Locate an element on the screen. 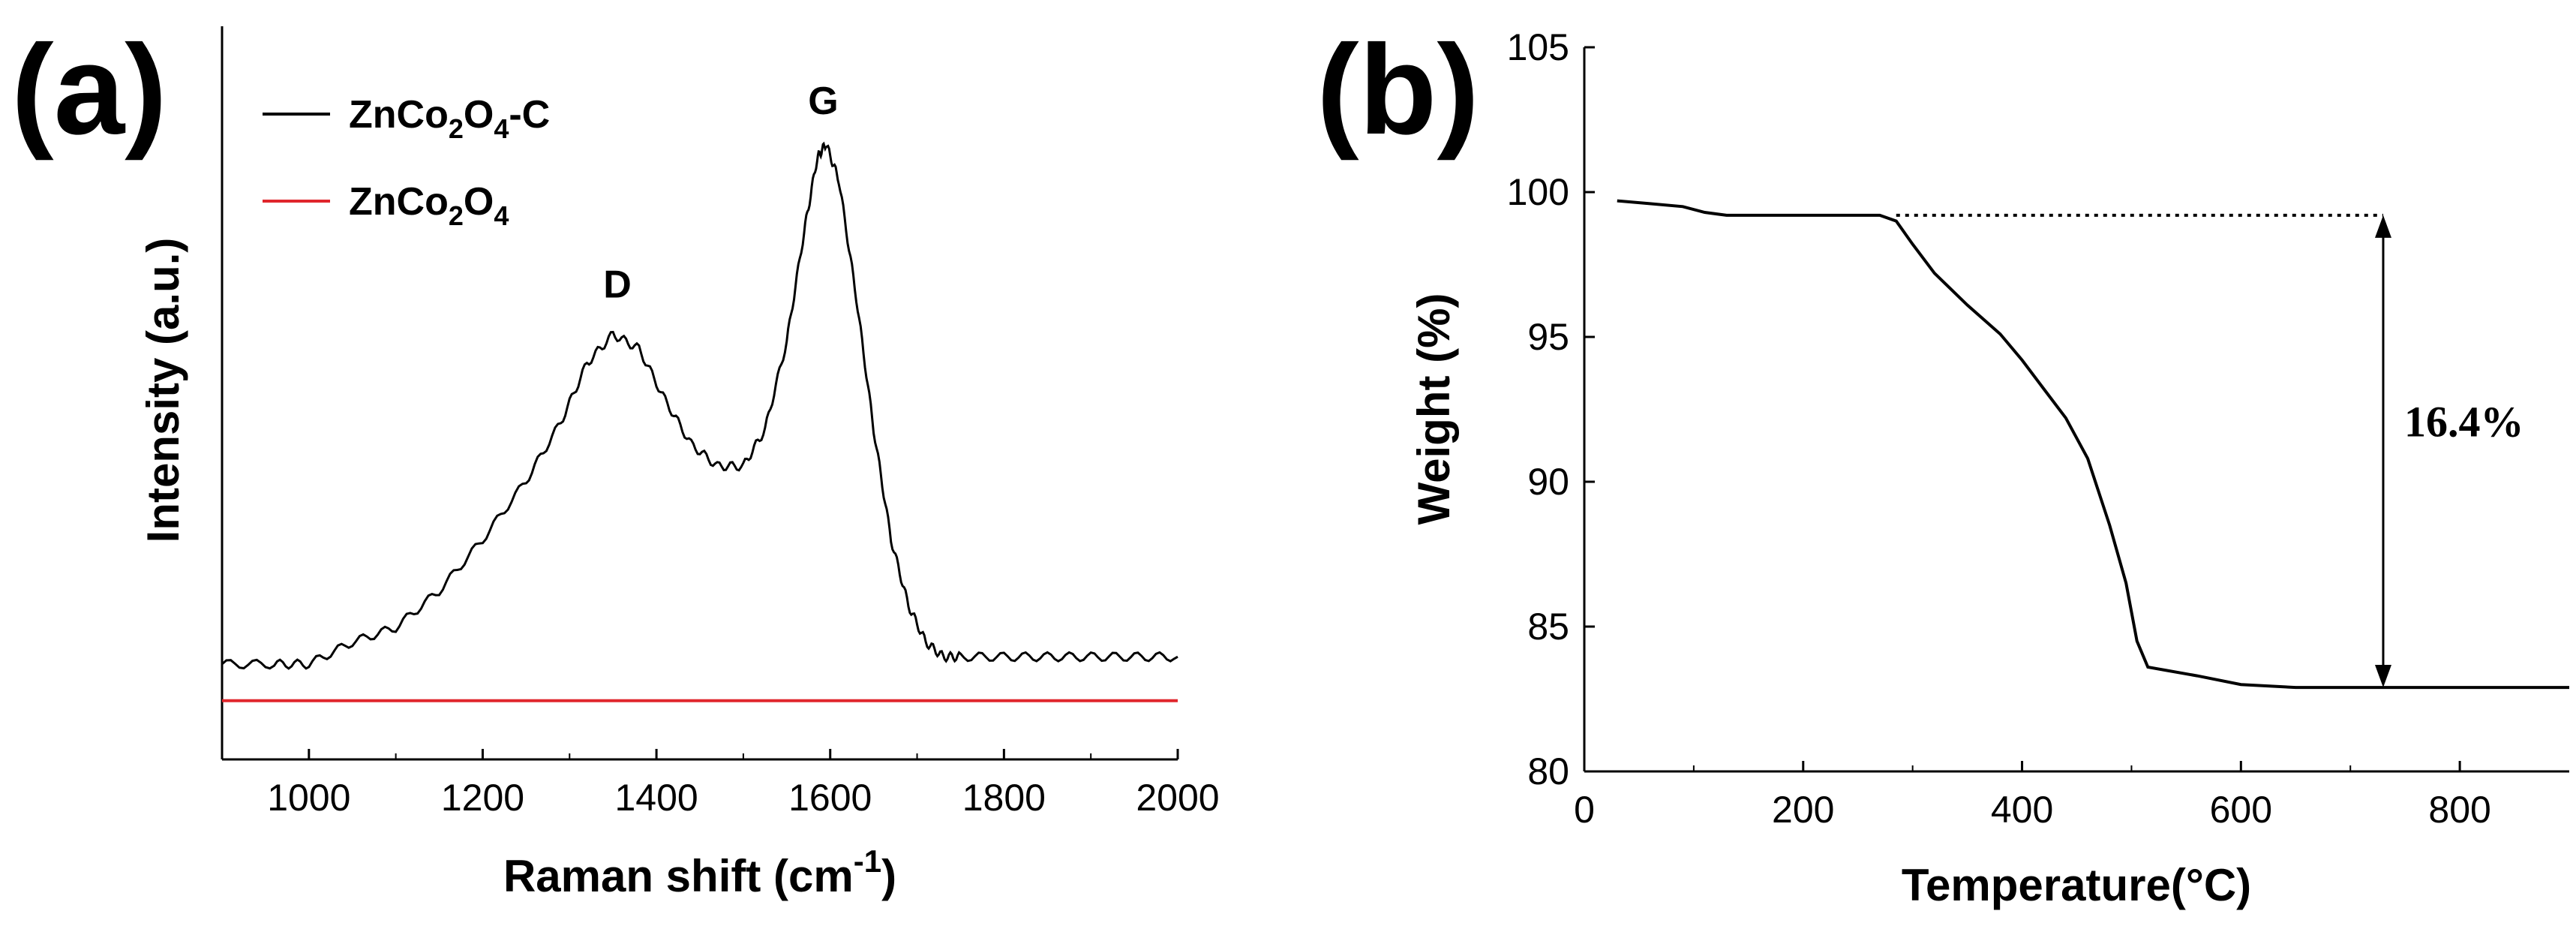 This screenshot has height=929, width=2576. arrowhead-up-icon is located at coordinates (2382, 227).